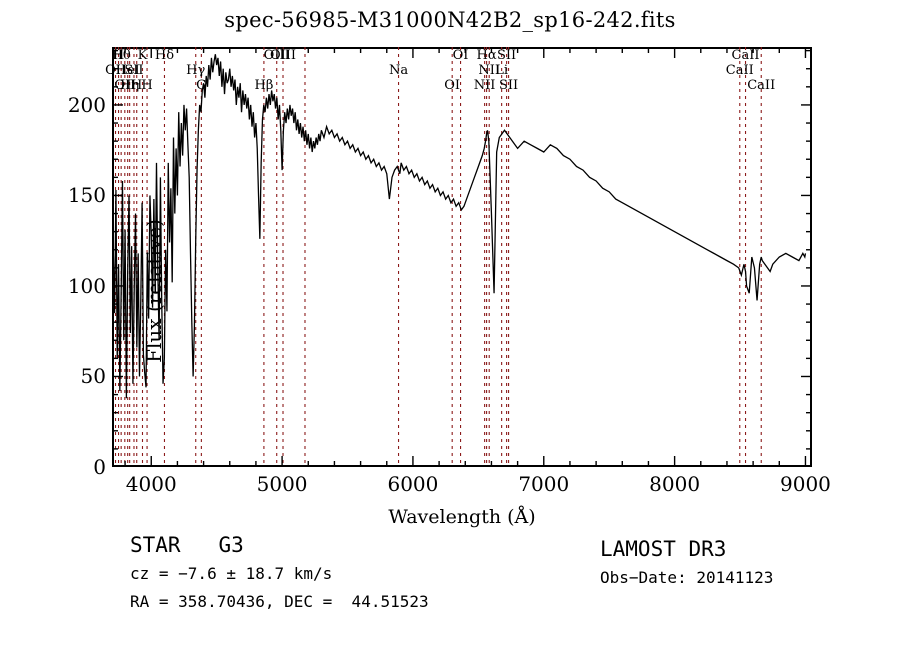 The height and width of the screenshot is (649, 900). Describe the element at coordinates (279, 601) in the screenshot. I see `coordinates-line: RA = 358.70436, DEC = 44.51523` at that location.